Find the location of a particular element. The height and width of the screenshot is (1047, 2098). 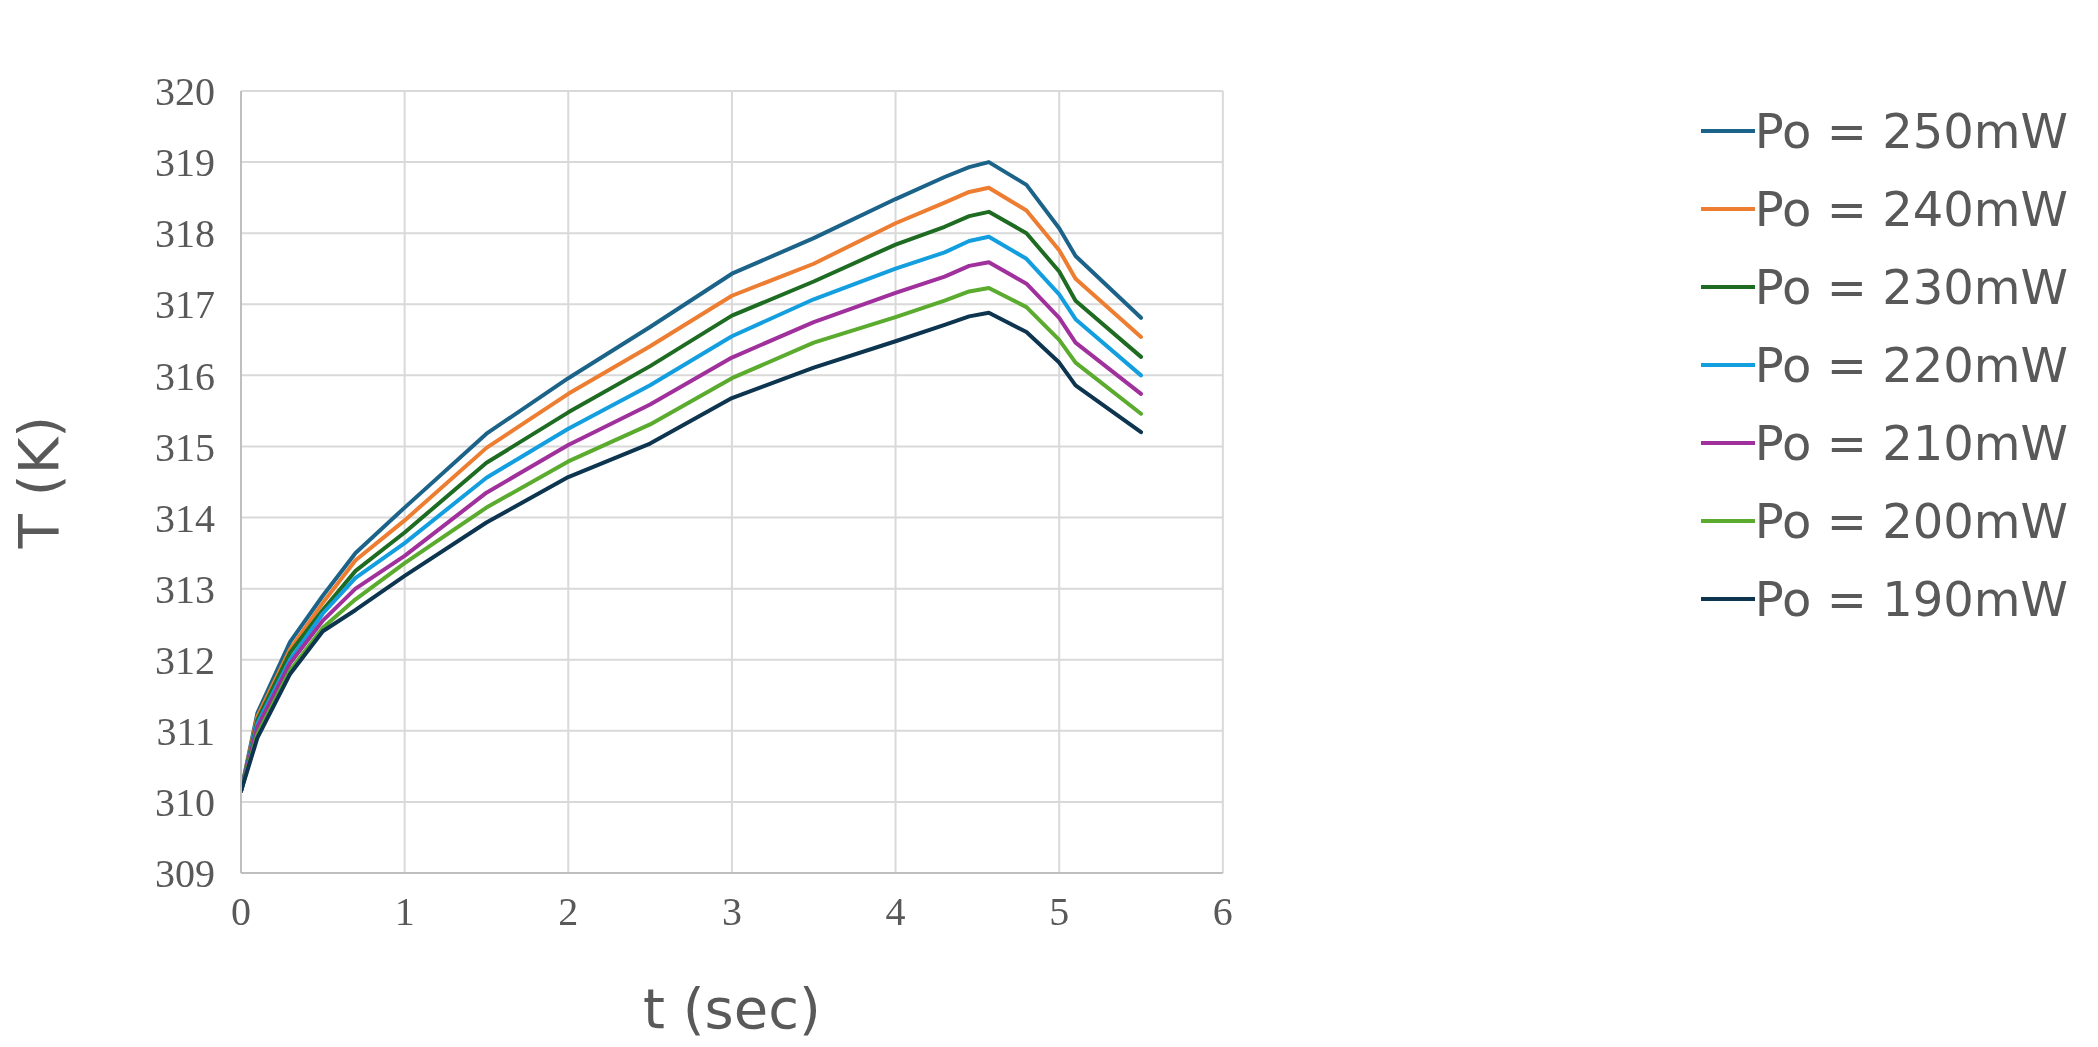

y-tick-label: 320 is located at coordinates (185, 92).